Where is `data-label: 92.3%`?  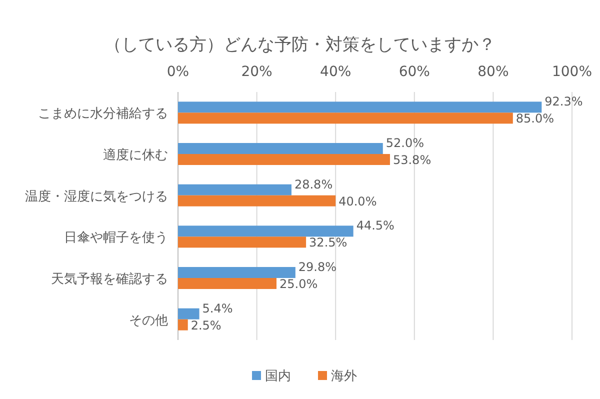 data-label: 92.3% is located at coordinates (563, 101).